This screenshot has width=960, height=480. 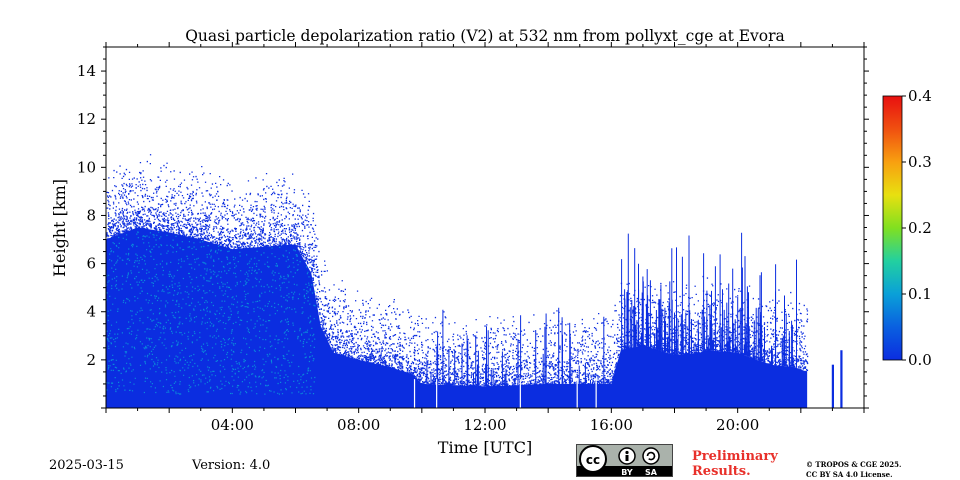 I want to click on x-tick-label: 12:00, so click(x=484, y=425).